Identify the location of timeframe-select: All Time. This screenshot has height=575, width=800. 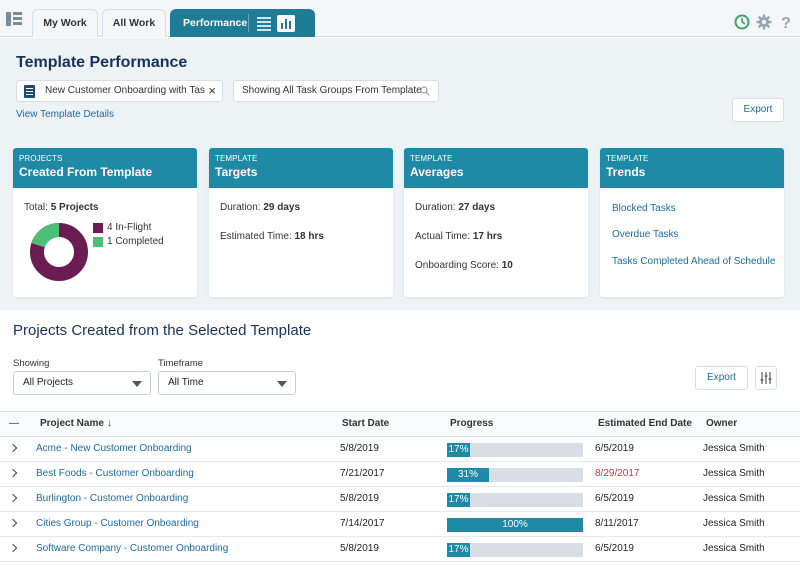
(227, 383).